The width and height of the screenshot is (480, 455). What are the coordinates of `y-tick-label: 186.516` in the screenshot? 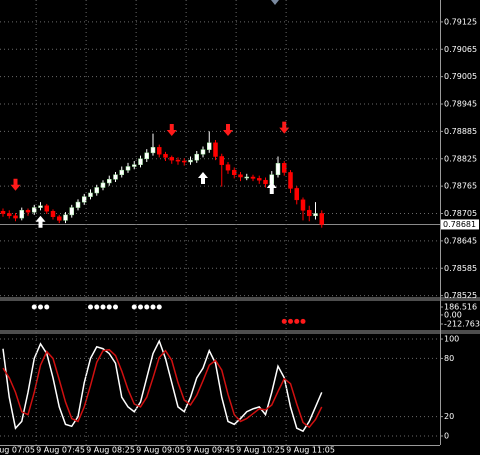 It's located at (460, 307).